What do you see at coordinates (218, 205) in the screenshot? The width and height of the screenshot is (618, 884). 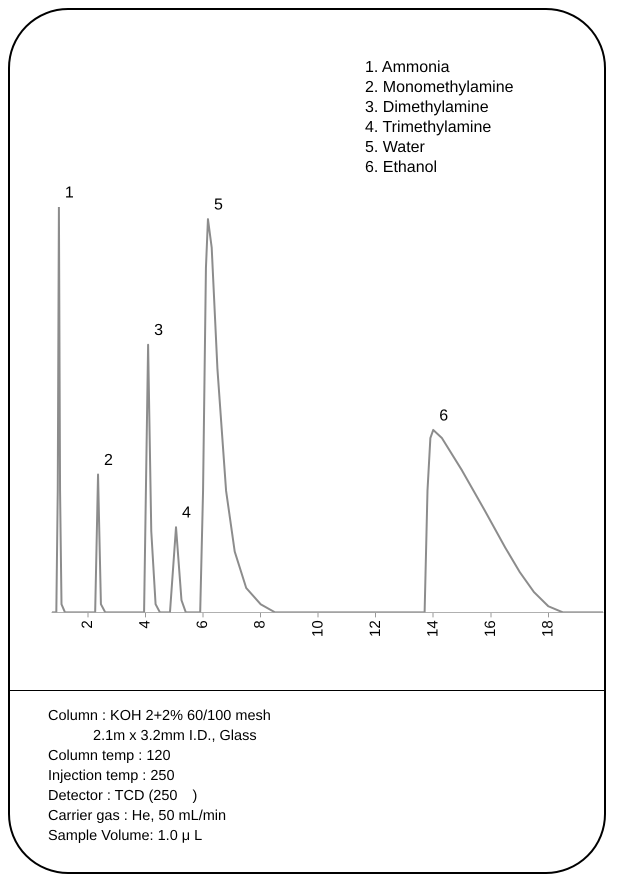 I see `annotation: 5` at bounding box center [218, 205].